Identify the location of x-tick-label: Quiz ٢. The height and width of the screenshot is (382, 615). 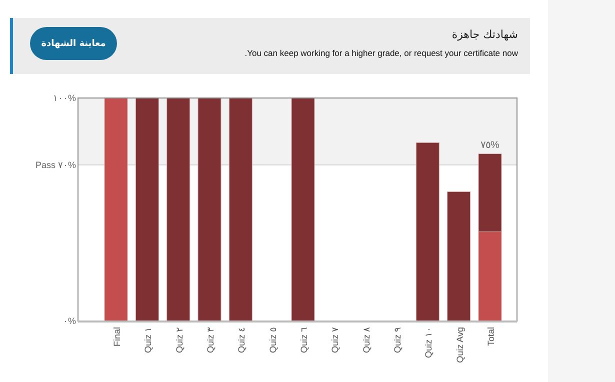
(179, 340).